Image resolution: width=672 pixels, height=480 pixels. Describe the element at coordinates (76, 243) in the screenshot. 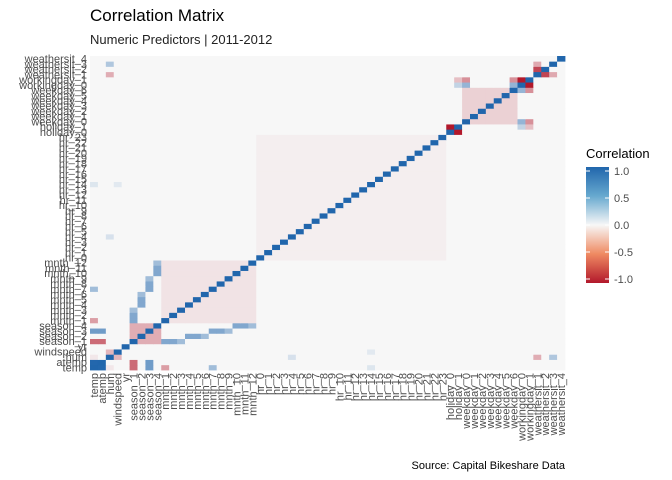

I see `y-tick-label: hr_3` at that location.